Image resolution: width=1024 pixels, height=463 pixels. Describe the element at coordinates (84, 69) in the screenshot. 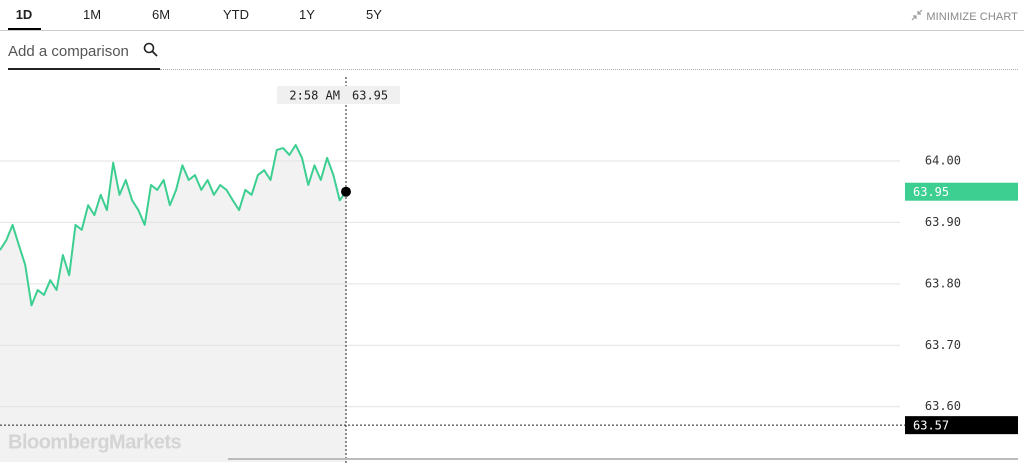

I see `search-underline` at that location.